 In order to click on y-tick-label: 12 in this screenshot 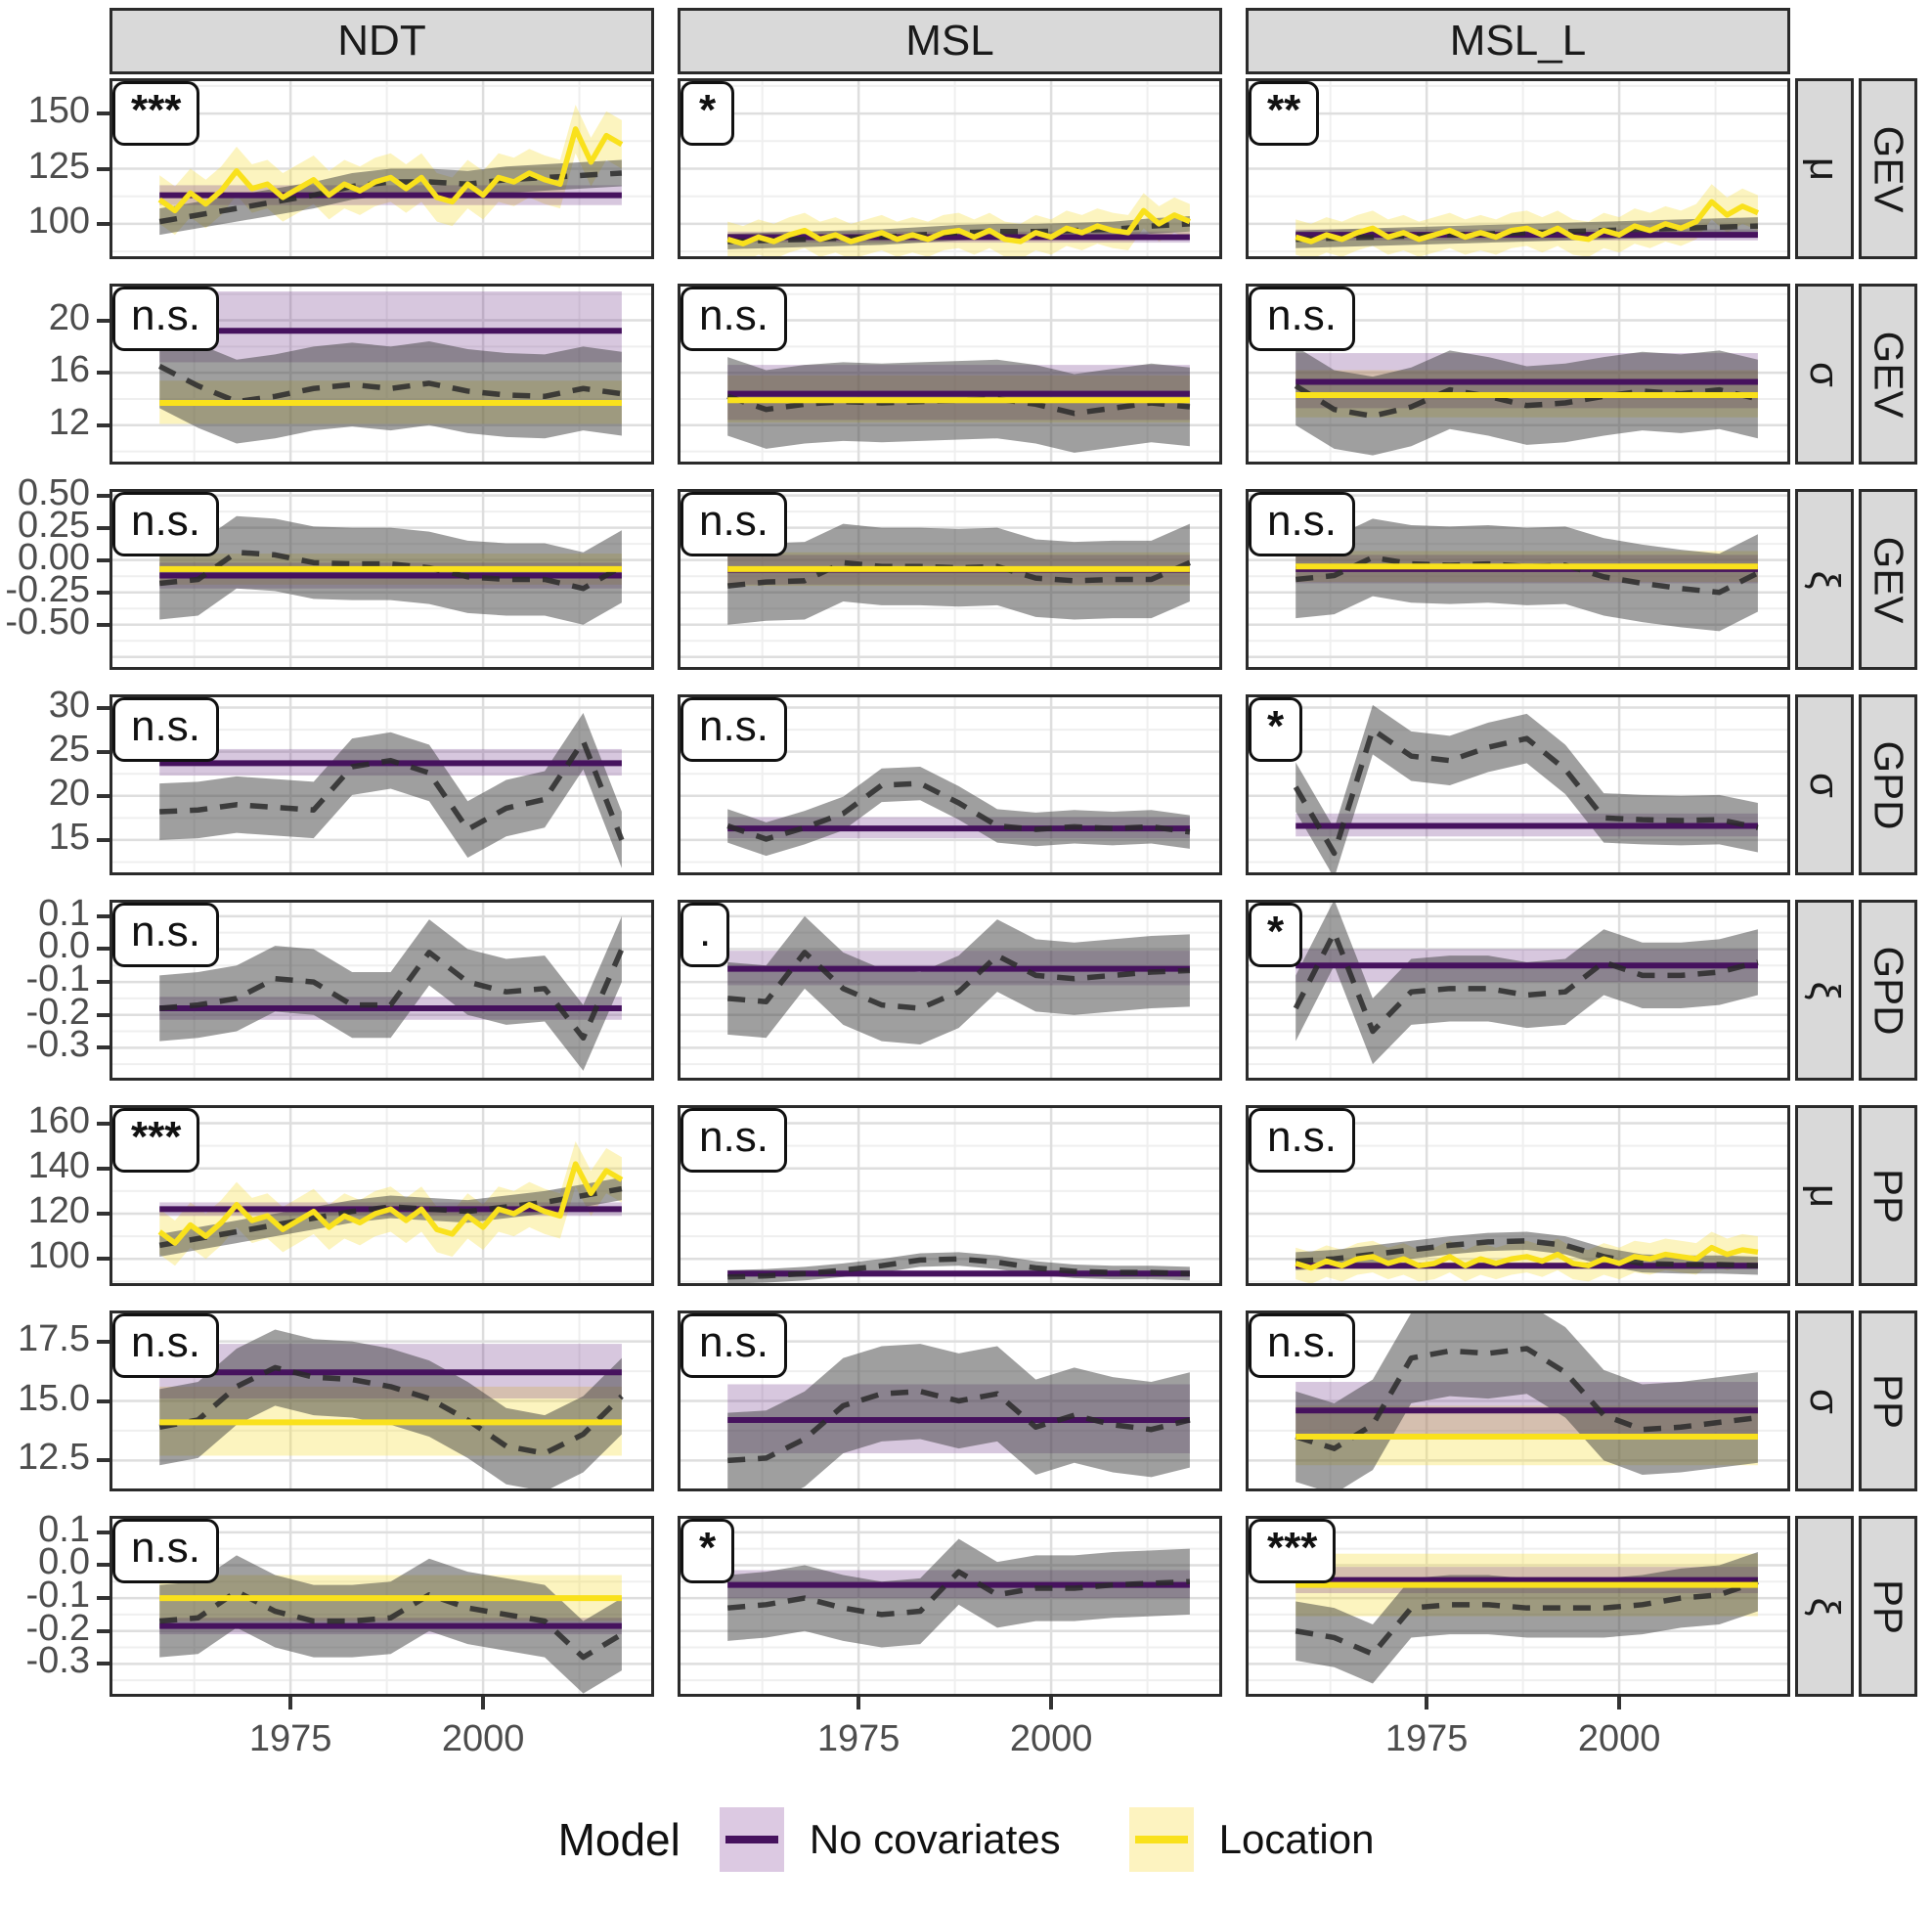, I will do `click(69, 422)`.